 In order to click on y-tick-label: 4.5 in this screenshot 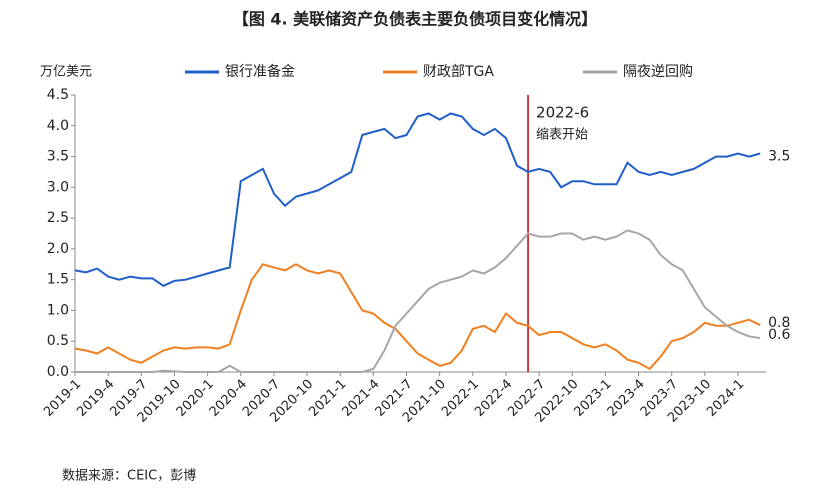, I will do `click(58, 95)`.